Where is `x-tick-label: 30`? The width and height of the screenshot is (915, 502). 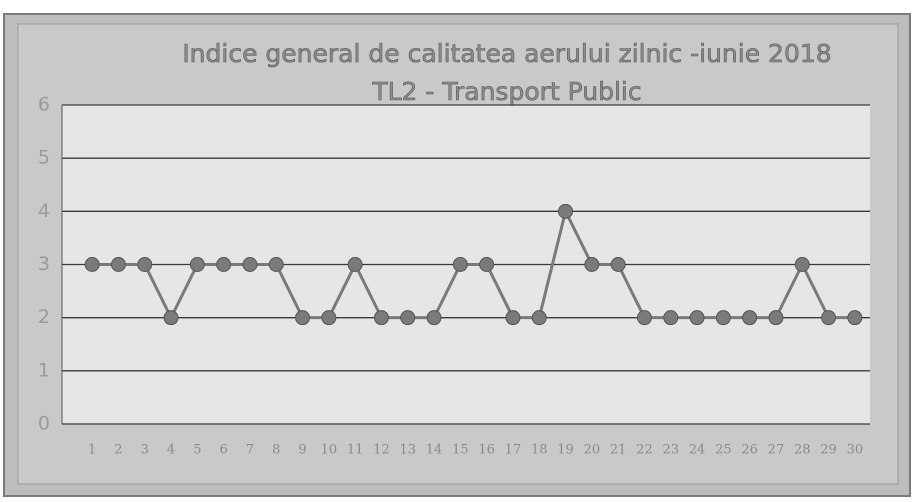
x-tick-label: 30 is located at coordinates (855, 450).